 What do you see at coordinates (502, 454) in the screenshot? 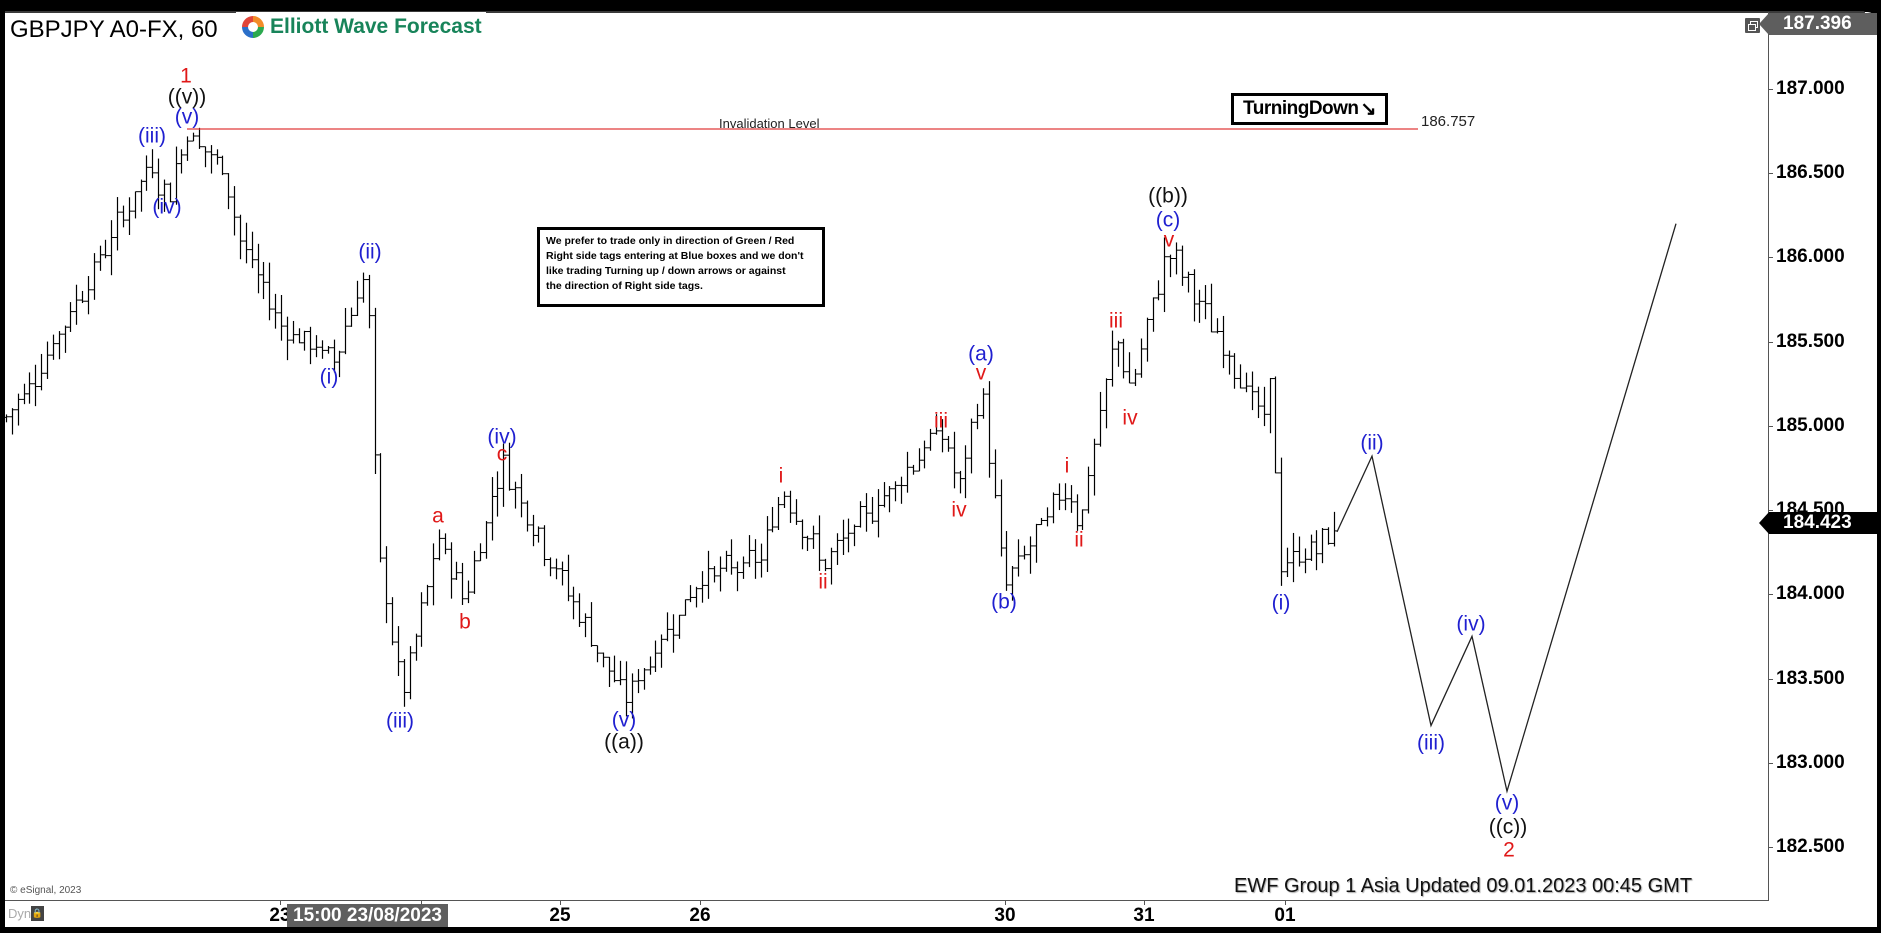
I see `wave-label: c` at bounding box center [502, 454].